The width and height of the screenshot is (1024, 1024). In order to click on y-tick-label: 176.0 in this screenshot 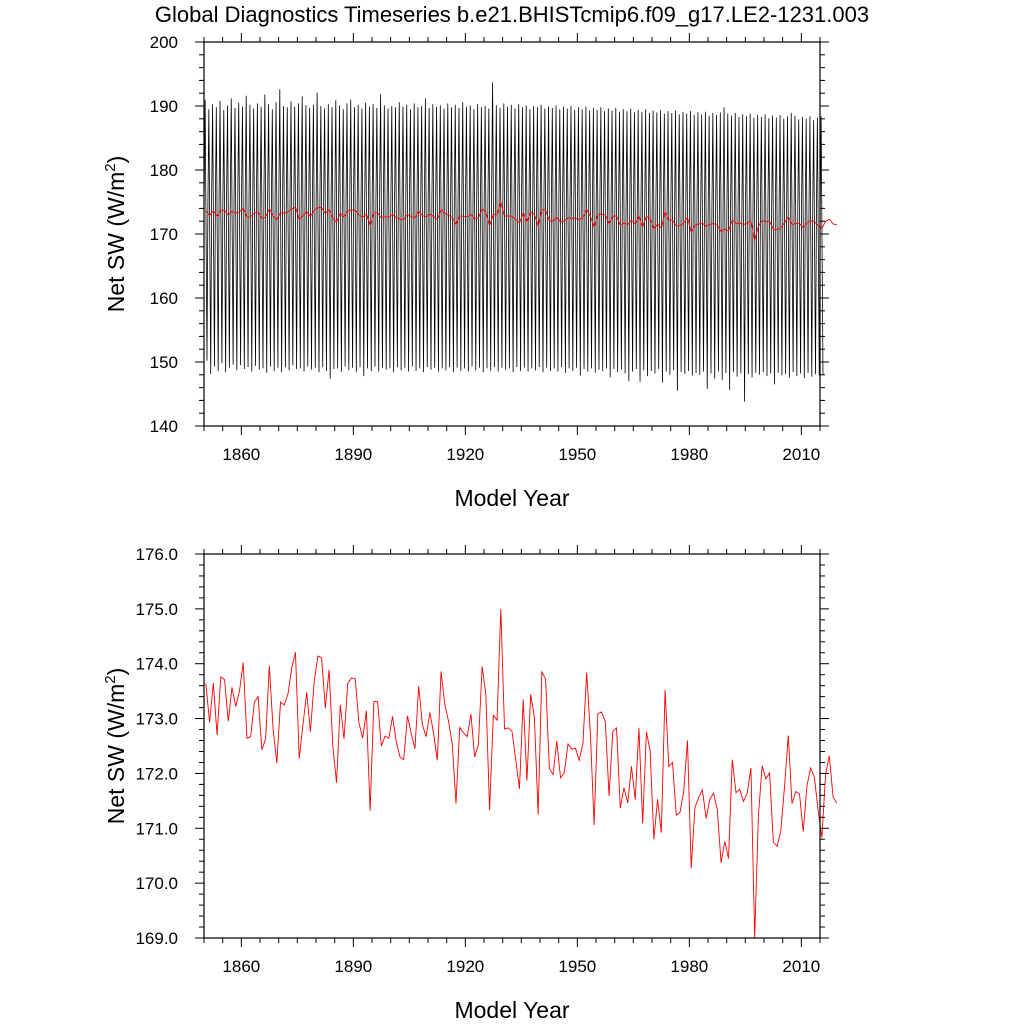, I will do `click(156, 554)`.